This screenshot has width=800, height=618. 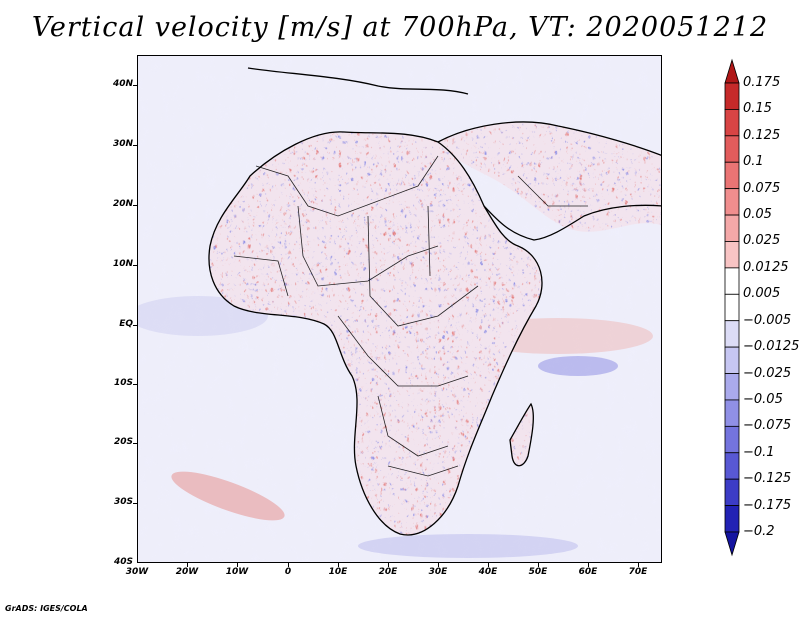 I want to click on colorbar-label: 0.125, so click(x=762, y=135).